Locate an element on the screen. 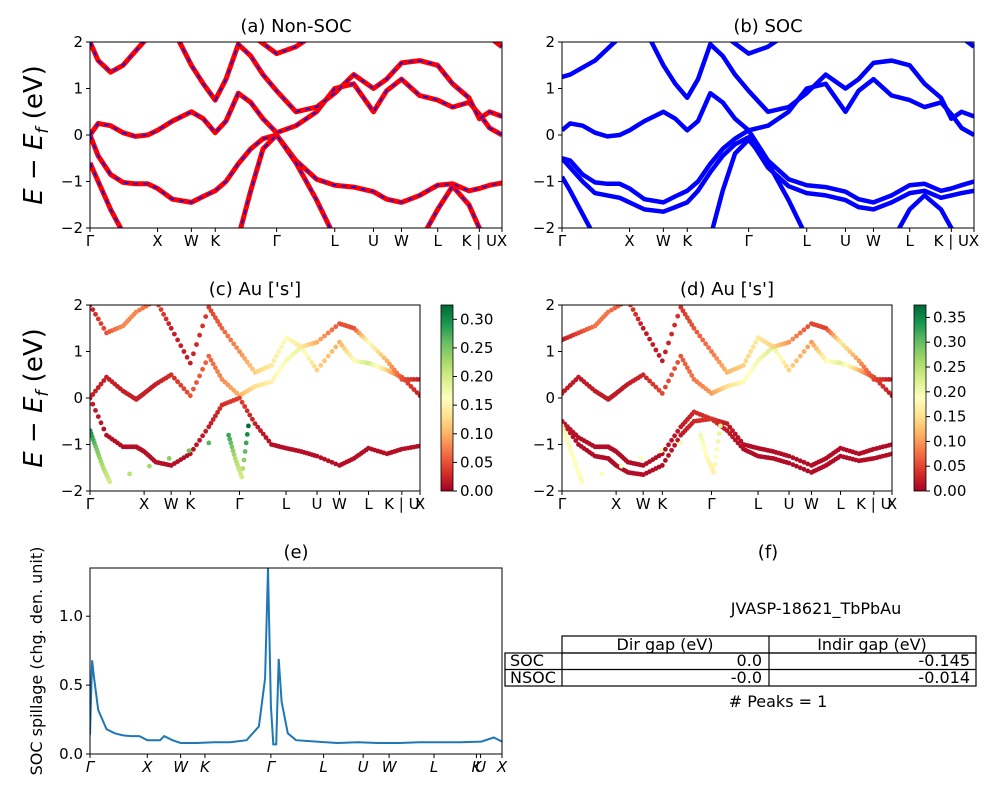 This screenshot has width=1000, height=800. band-line-overlay is located at coordinates (285, 180).